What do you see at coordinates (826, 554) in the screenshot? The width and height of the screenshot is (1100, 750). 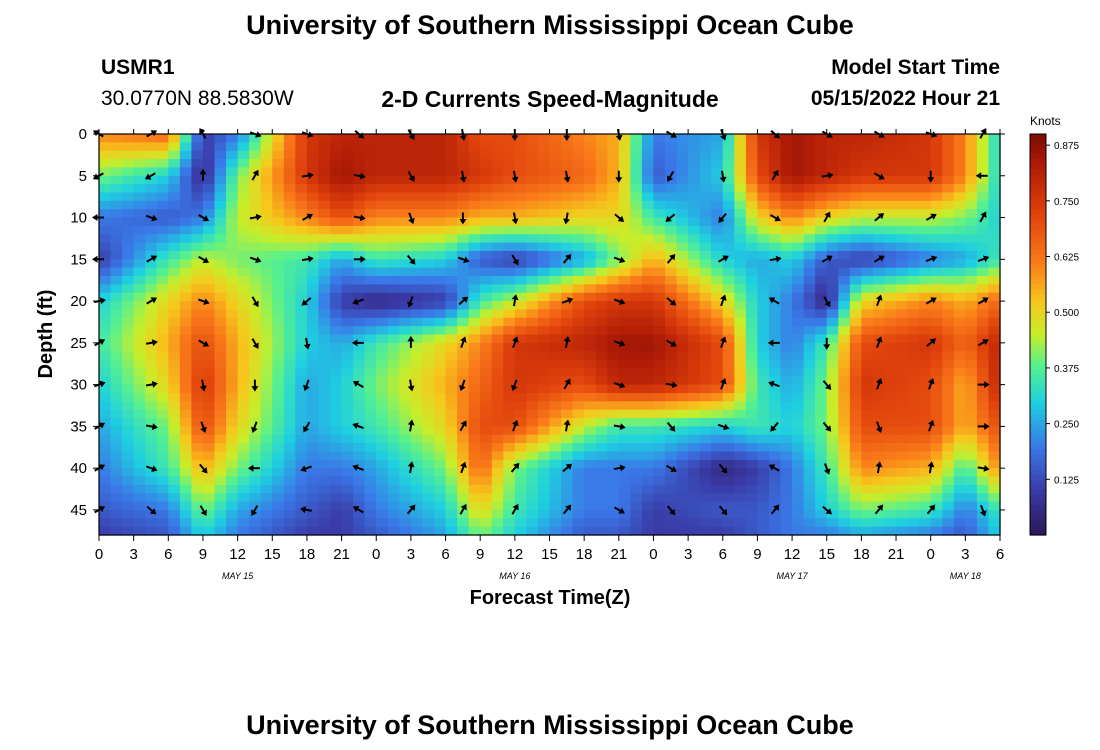 I see `x-tick-label: 15` at bounding box center [826, 554].